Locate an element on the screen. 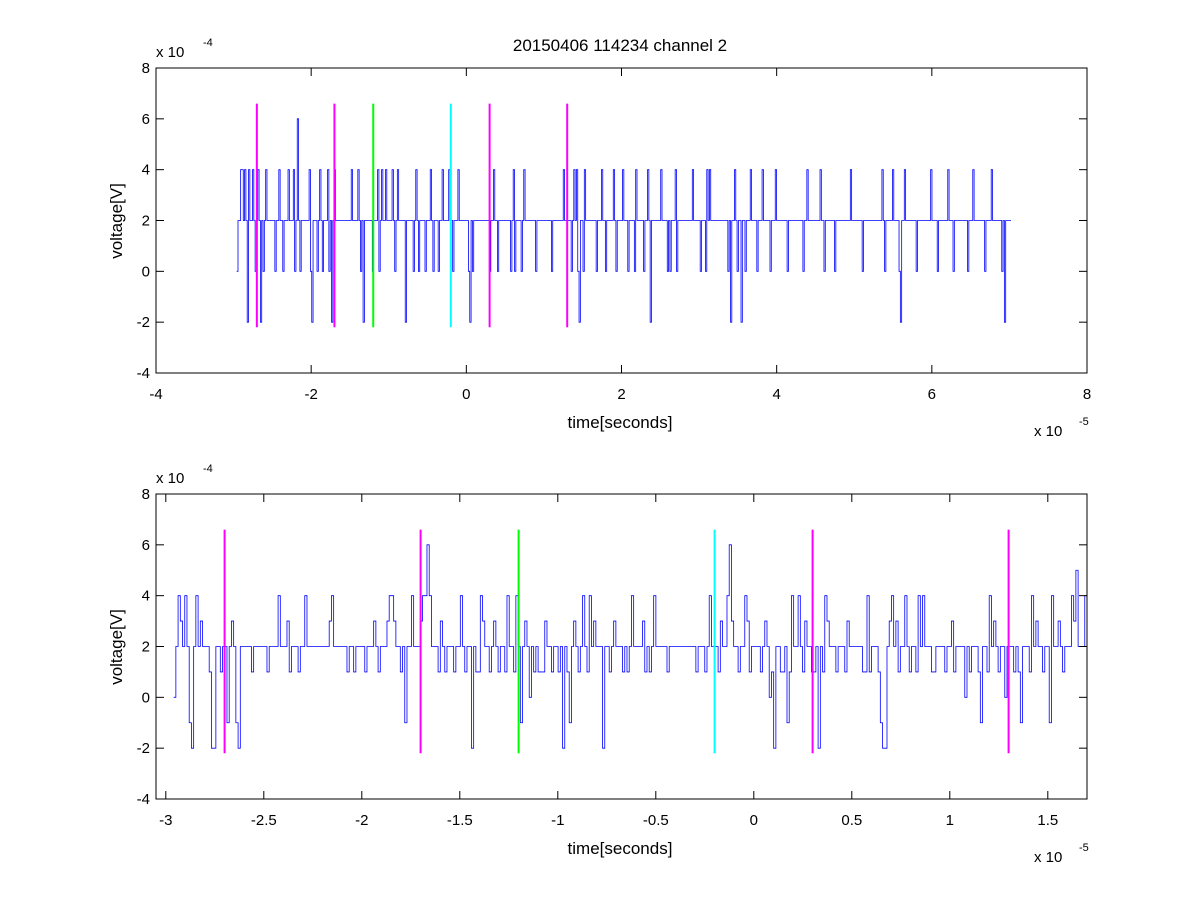  bottom-x-multiplier: x 10 -5 is located at coordinates (1061, 854).